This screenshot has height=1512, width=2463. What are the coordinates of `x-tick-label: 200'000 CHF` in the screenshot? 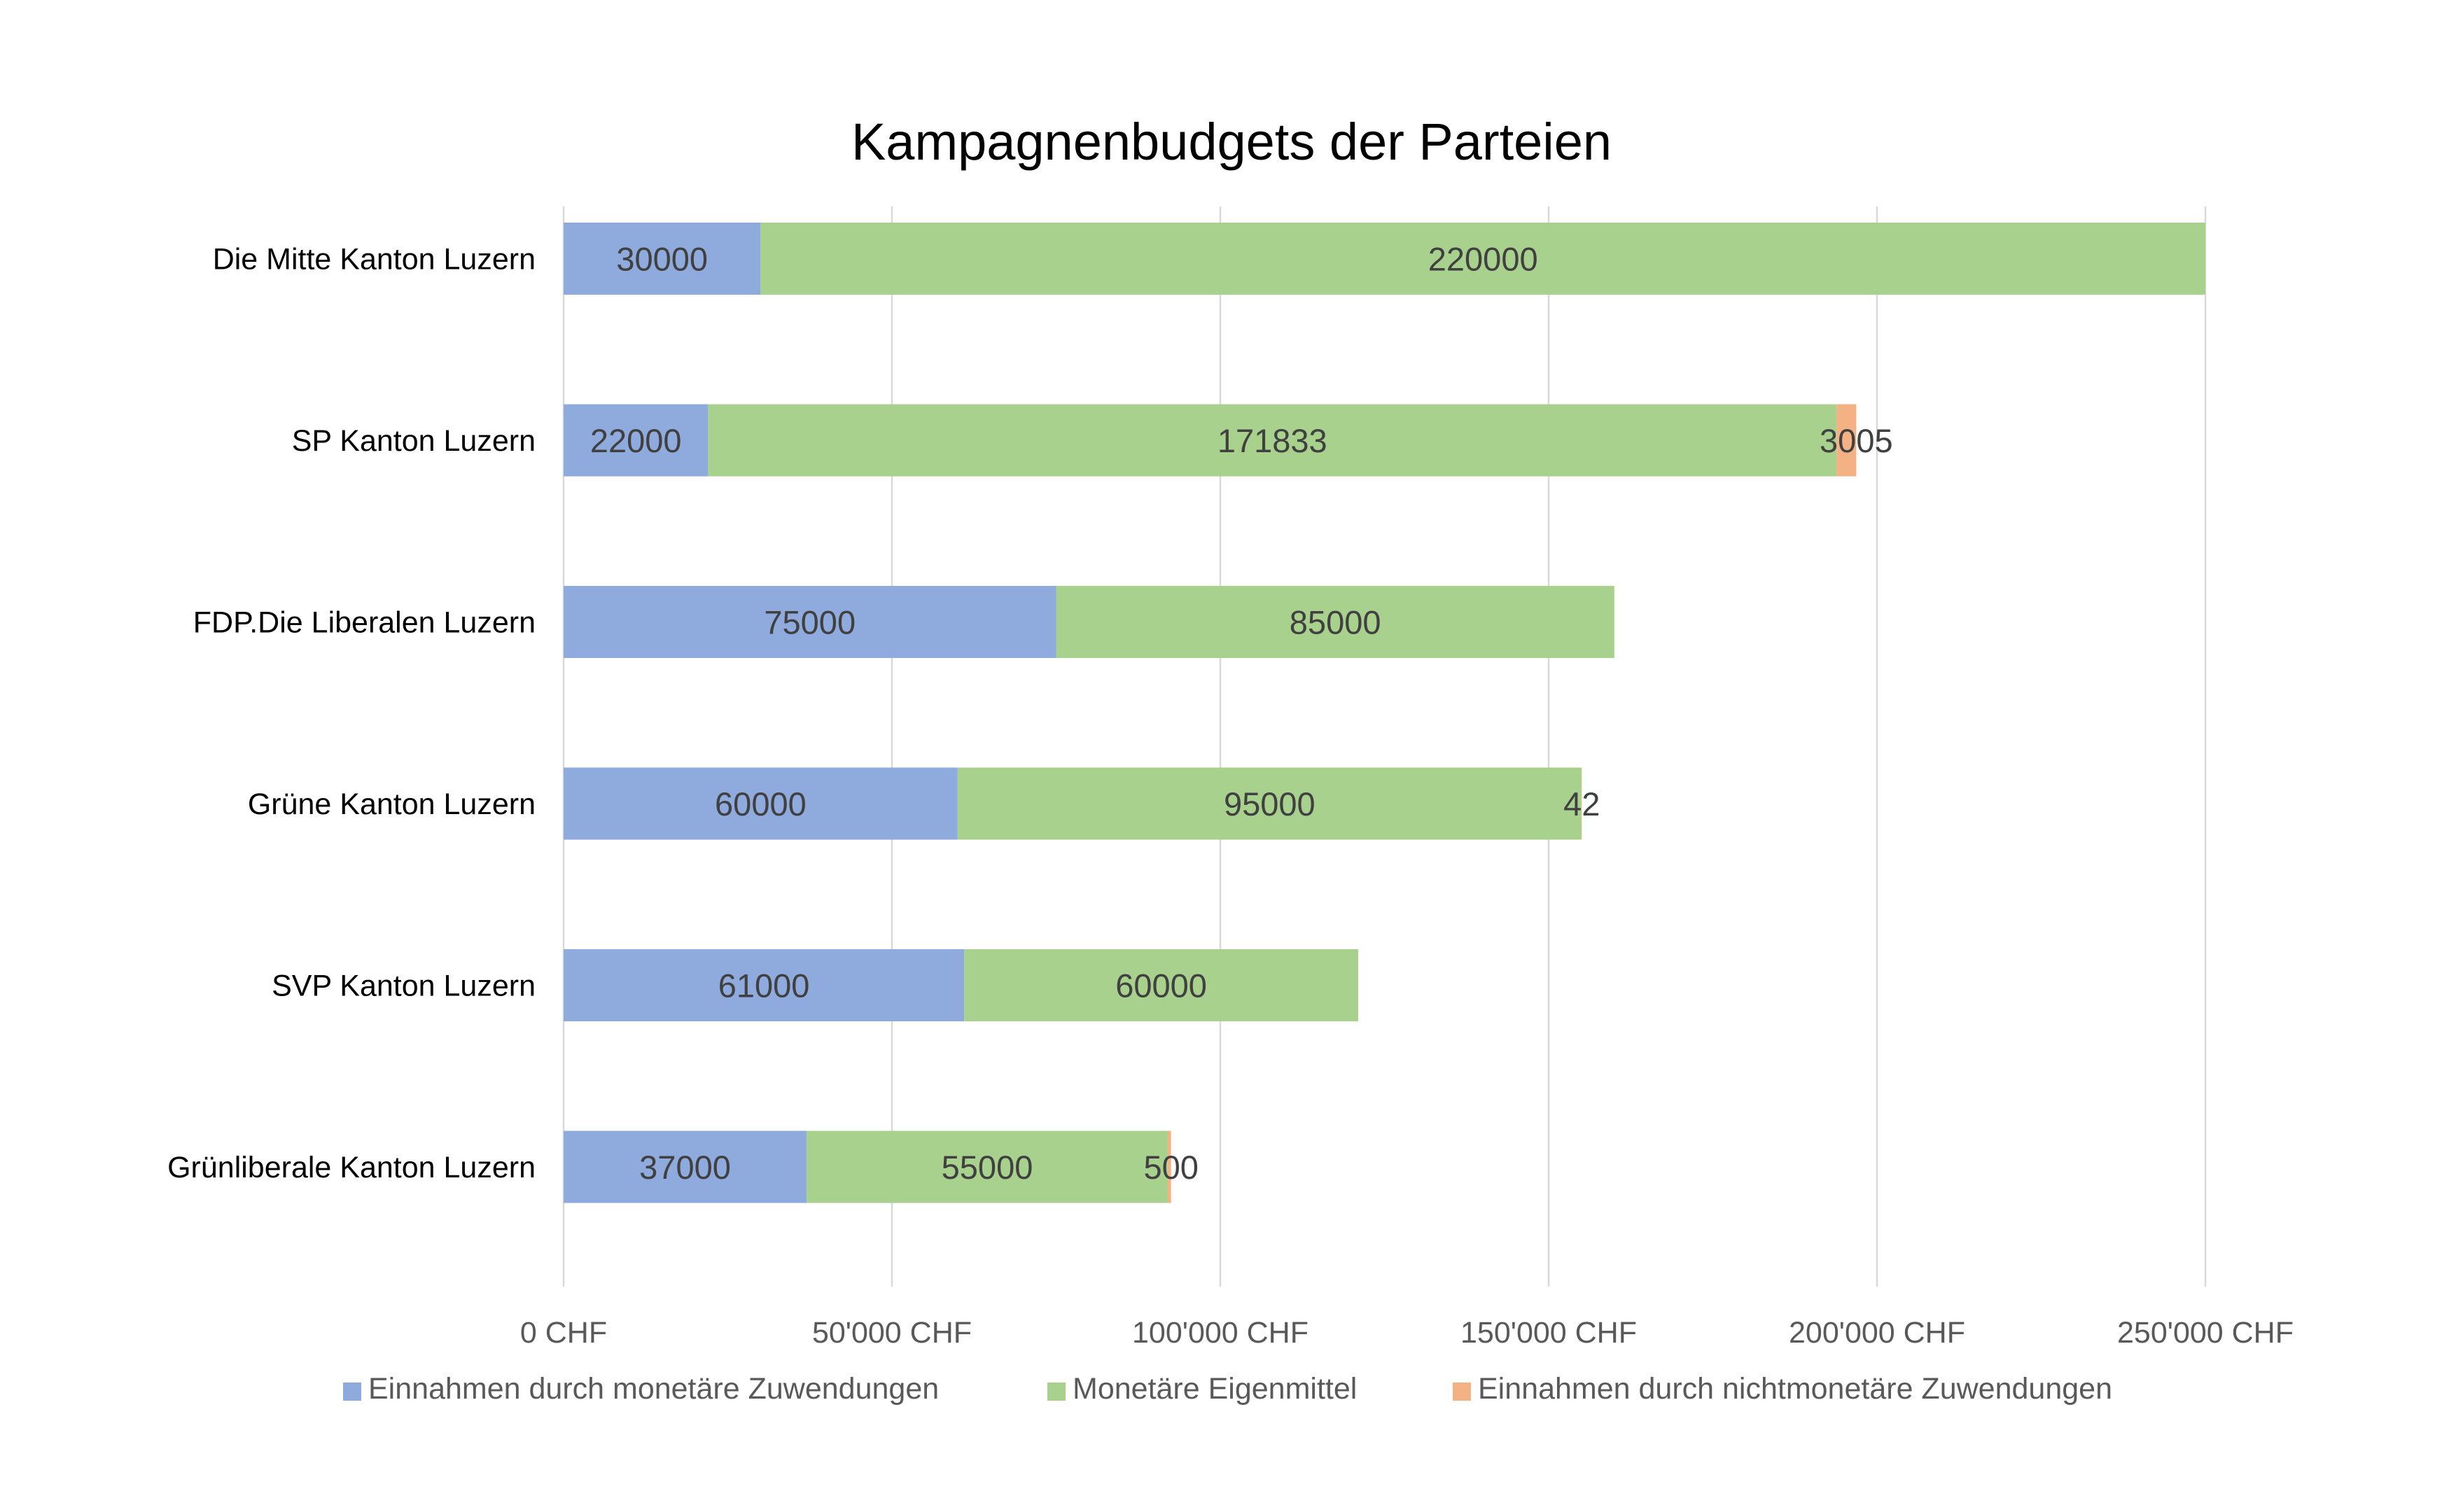 It's located at (1877, 1333).